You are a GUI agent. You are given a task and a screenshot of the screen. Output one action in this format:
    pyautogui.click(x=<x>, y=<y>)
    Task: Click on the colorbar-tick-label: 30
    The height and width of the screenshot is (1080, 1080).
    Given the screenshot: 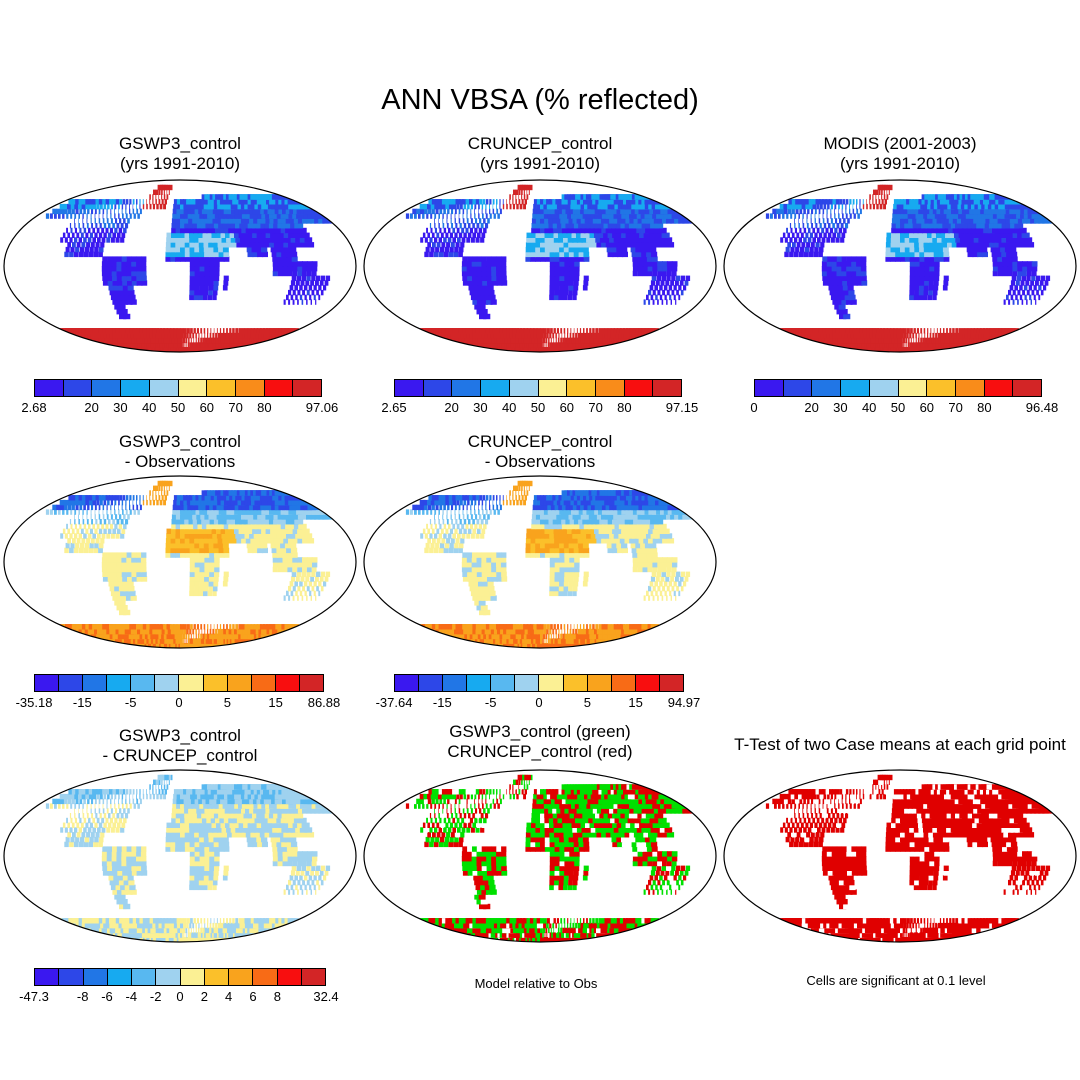 What is the action you would take?
    pyautogui.click(x=840, y=407)
    